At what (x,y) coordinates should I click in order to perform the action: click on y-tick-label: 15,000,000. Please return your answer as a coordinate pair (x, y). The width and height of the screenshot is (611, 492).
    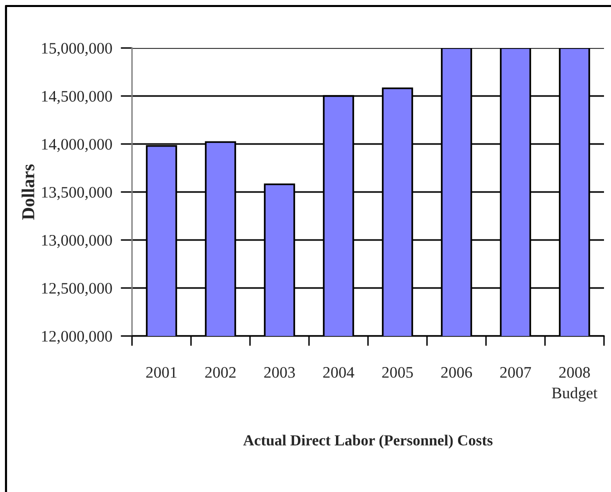
    Looking at the image, I should click on (77, 49).